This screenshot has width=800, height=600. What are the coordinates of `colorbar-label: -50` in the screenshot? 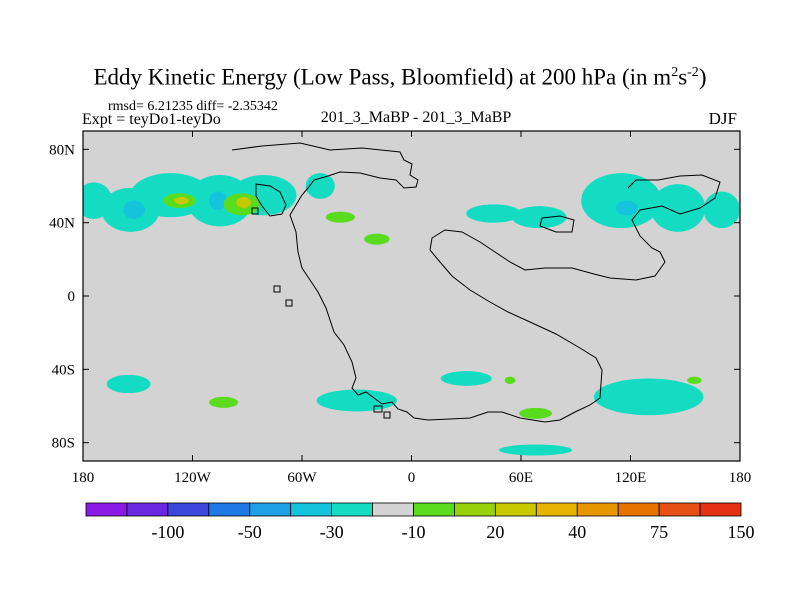 It's located at (250, 532).